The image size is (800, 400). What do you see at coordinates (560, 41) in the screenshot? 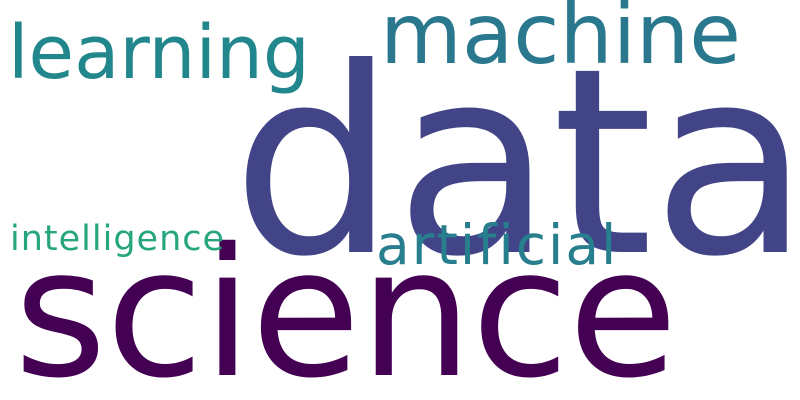
I see `word-machine: machine` at bounding box center [560, 41].